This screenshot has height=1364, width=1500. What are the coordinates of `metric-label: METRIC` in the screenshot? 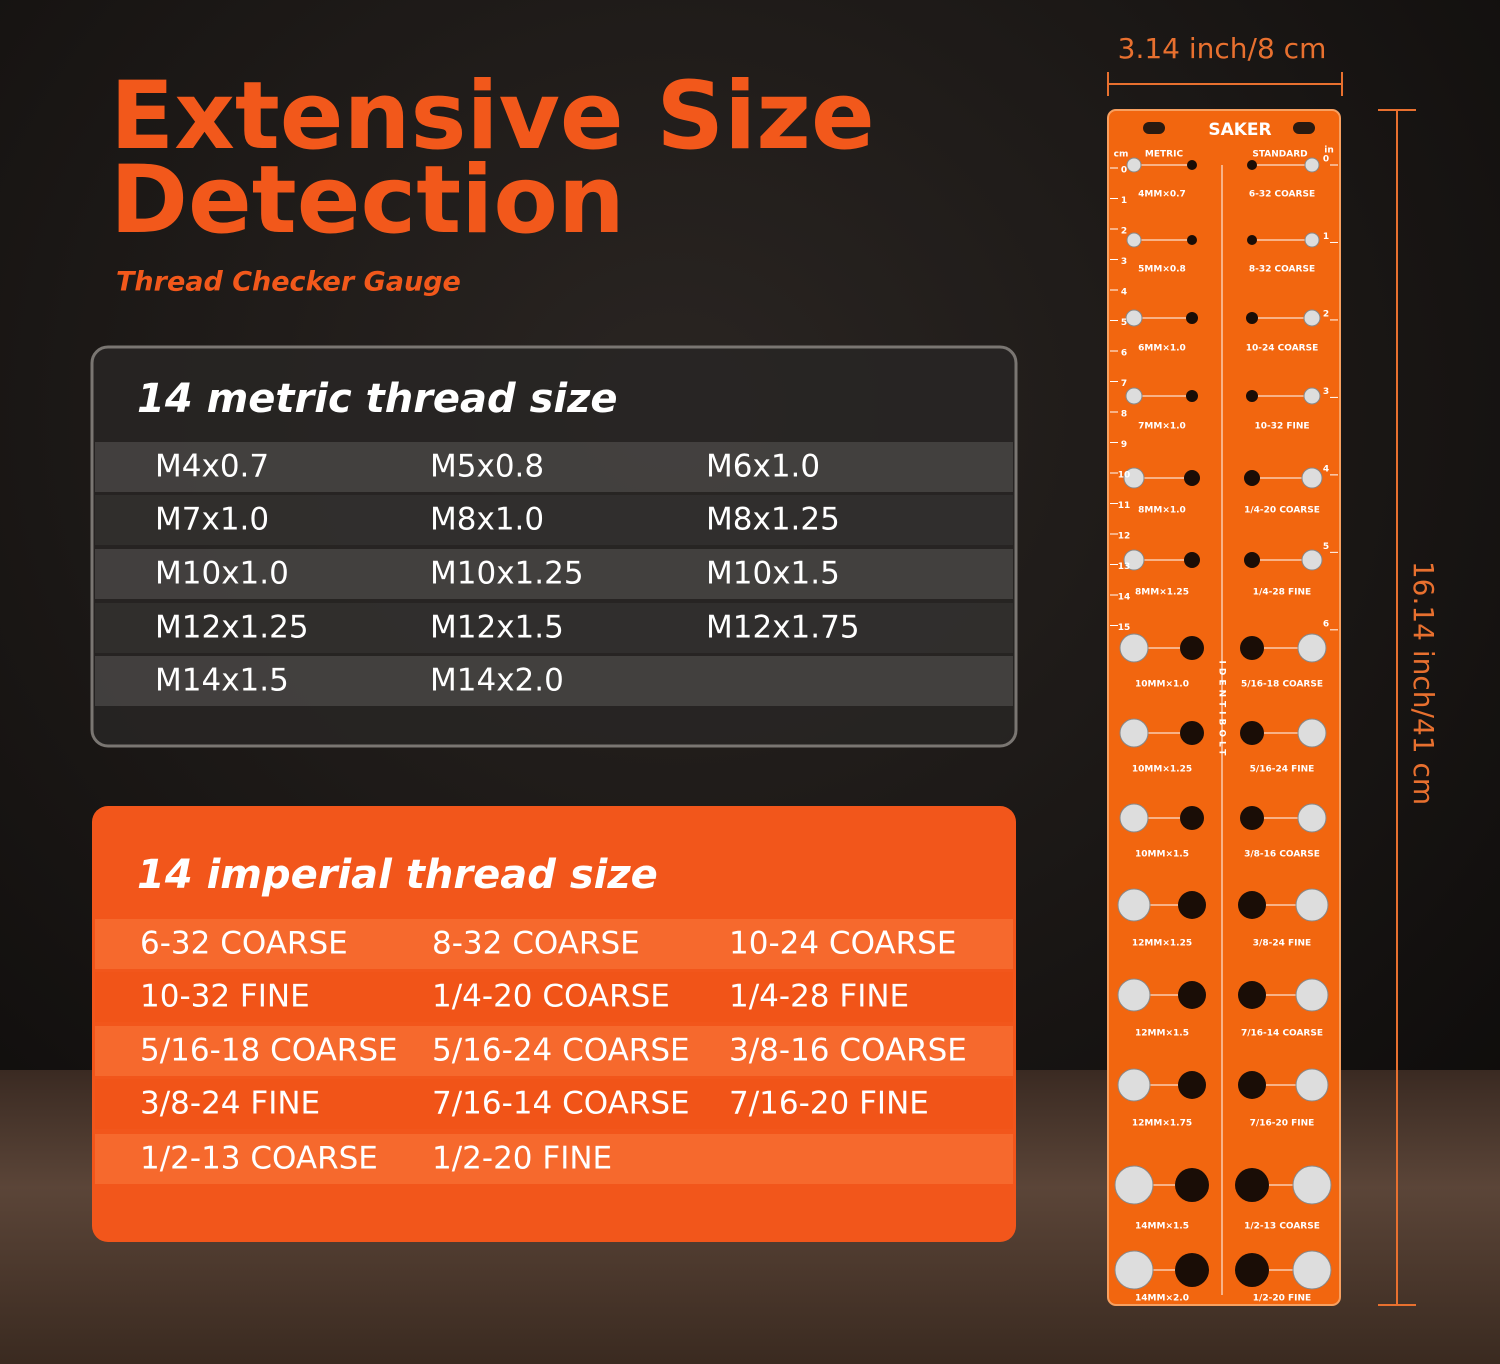 It's located at (1164, 155).